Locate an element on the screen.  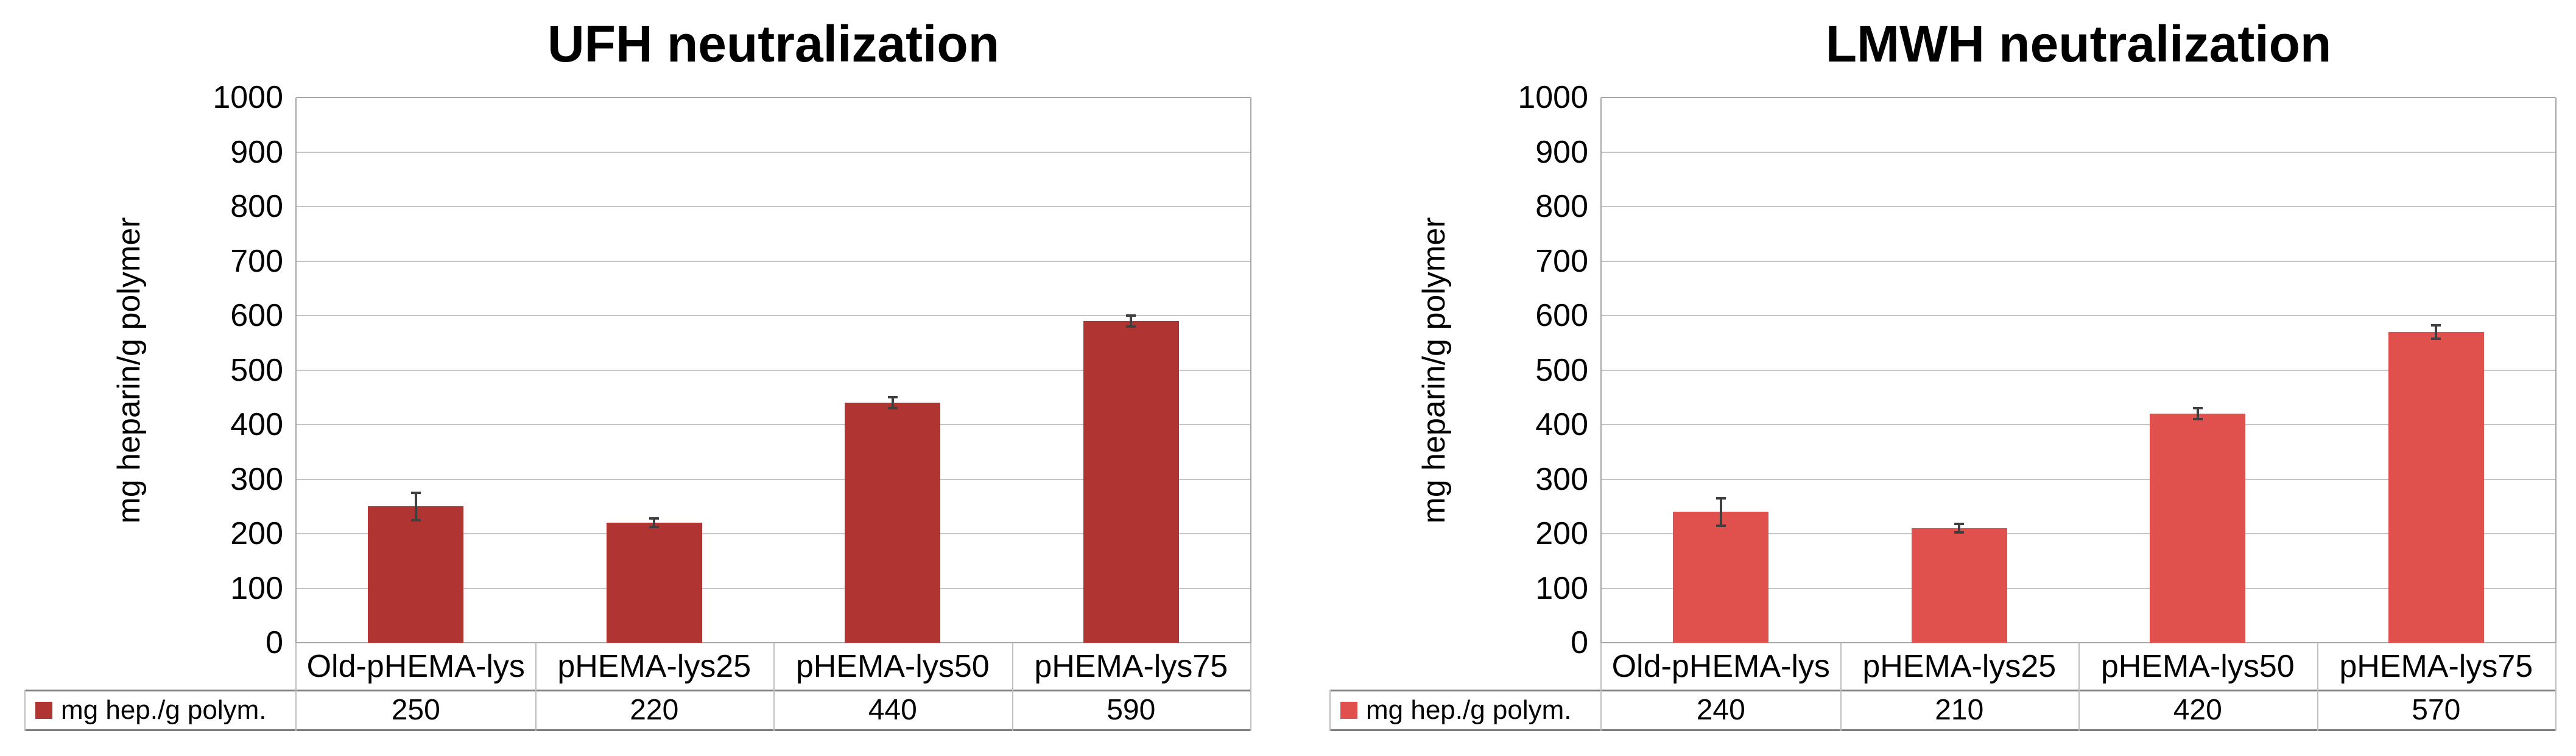
data-table-value-cell: 590 is located at coordinates (1131, 710).